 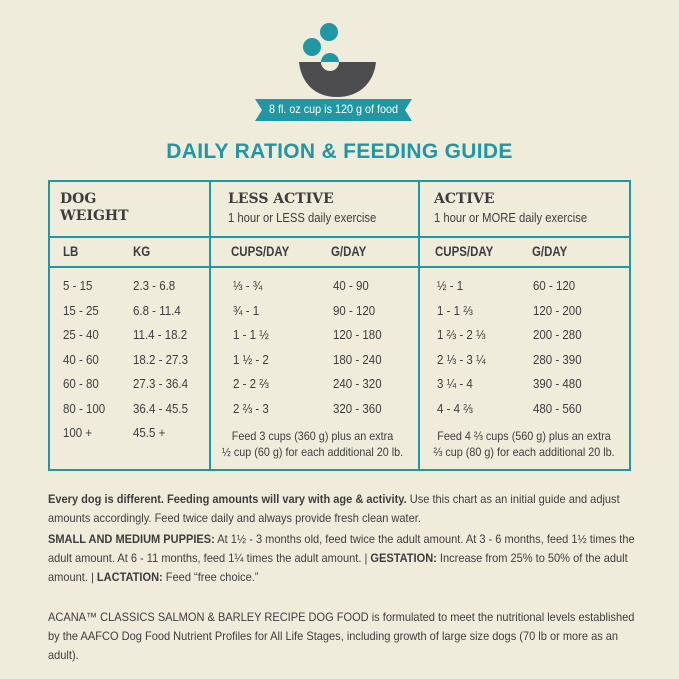 I want to click on table-cell: 200 - 280, so click(x=557, y=335).